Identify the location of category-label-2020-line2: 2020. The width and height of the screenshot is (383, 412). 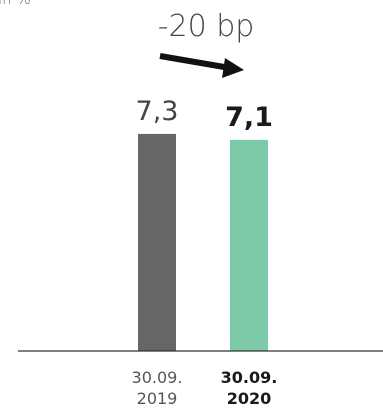
(249, 398).